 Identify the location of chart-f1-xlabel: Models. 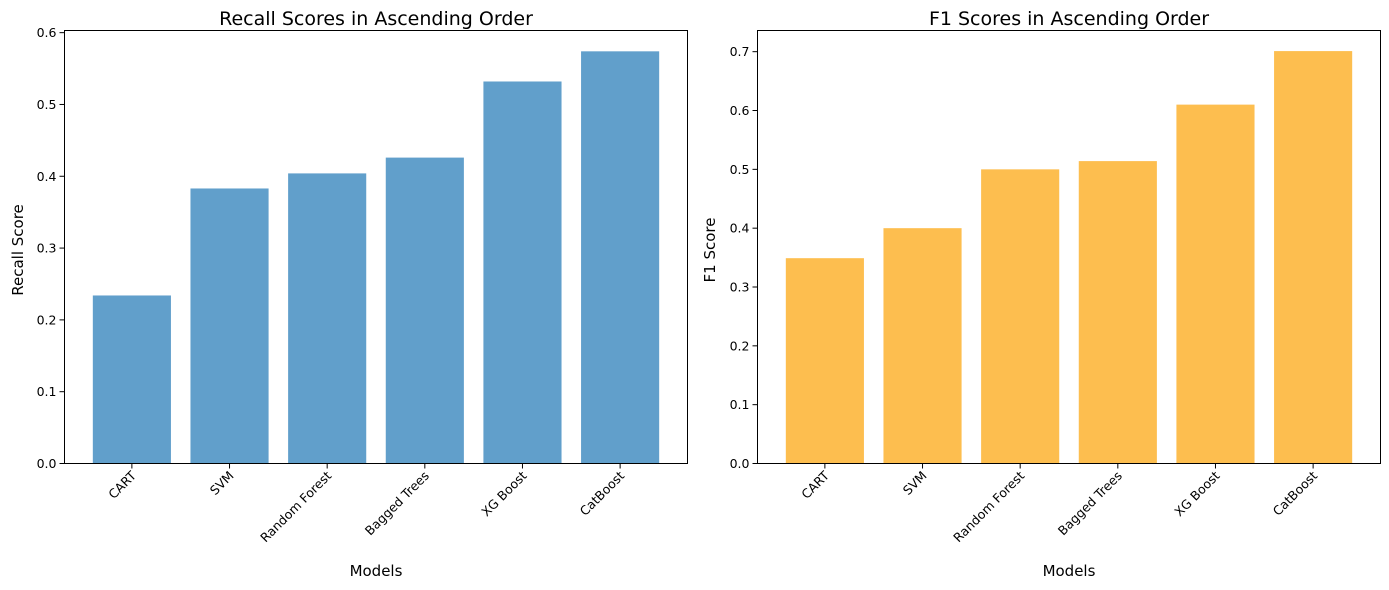
(1069, 571).